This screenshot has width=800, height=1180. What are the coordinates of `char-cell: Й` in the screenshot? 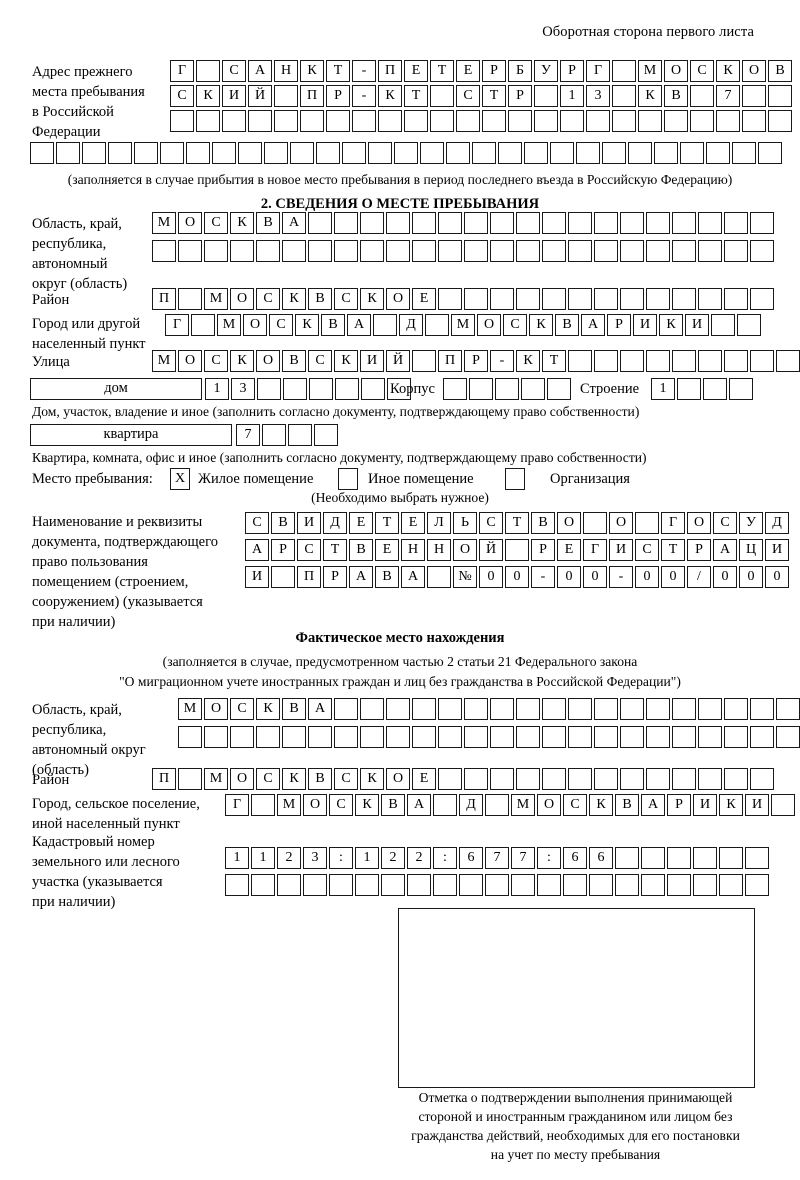 It's located at (491, 550).